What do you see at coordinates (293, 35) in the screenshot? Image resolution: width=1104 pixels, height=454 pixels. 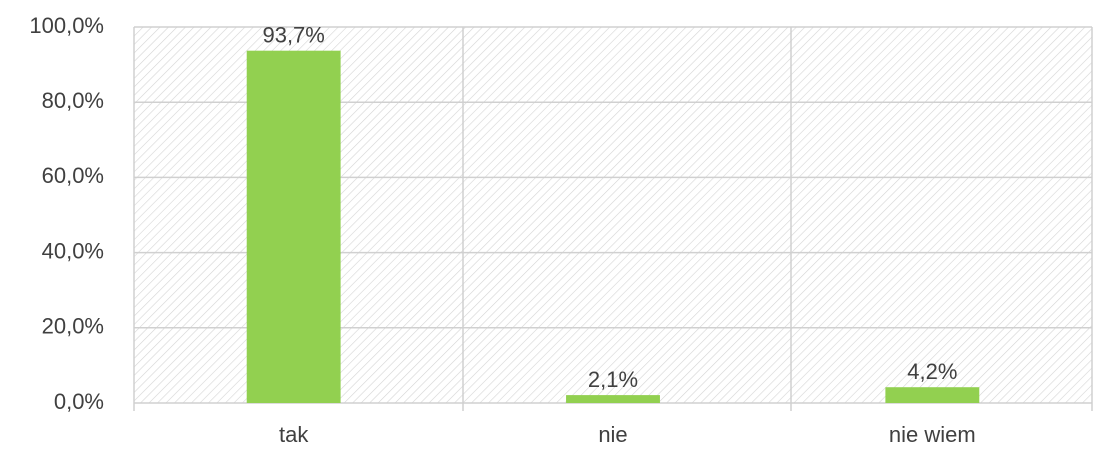 I see `data-label: 93,7%` at bounding box center [293, 35].